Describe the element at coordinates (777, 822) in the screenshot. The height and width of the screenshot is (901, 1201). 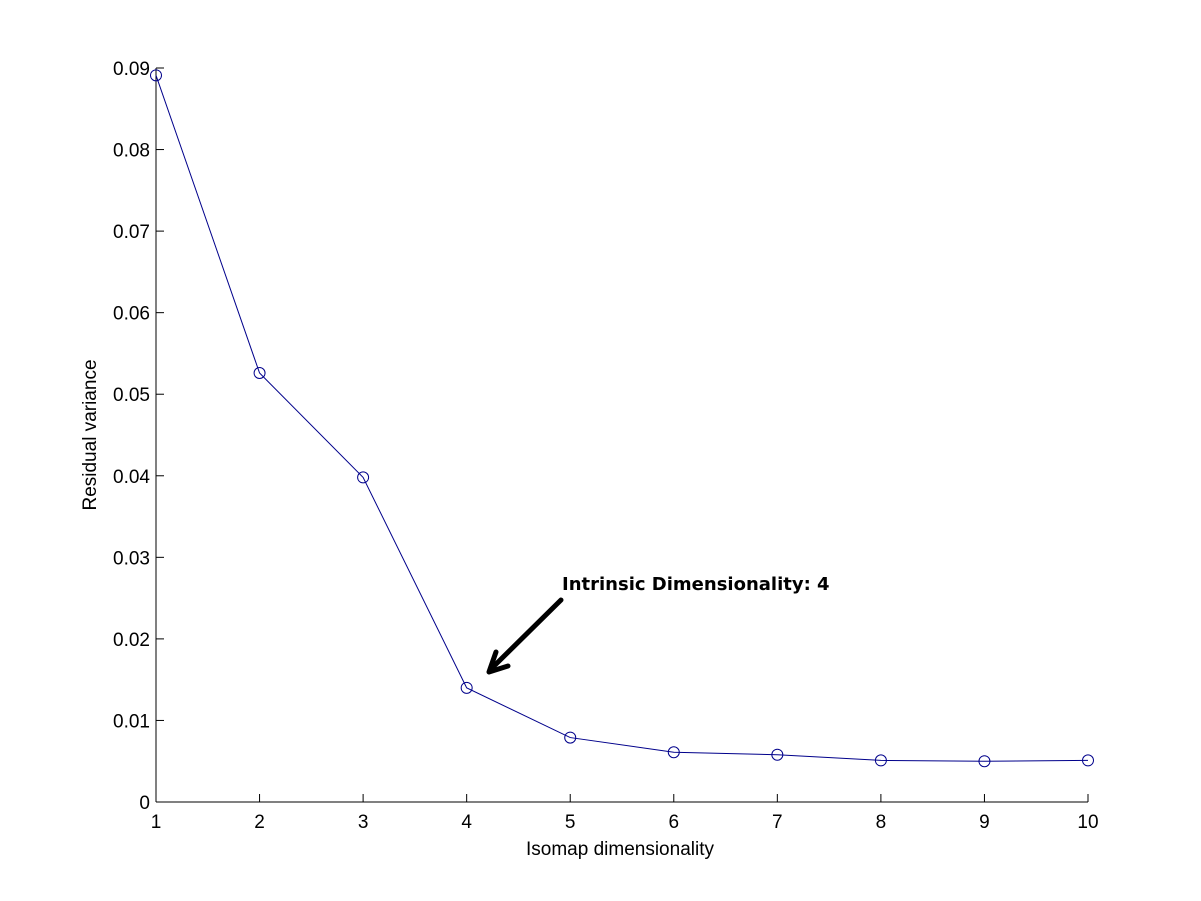
I see `x-tick-label: 7` at that location.